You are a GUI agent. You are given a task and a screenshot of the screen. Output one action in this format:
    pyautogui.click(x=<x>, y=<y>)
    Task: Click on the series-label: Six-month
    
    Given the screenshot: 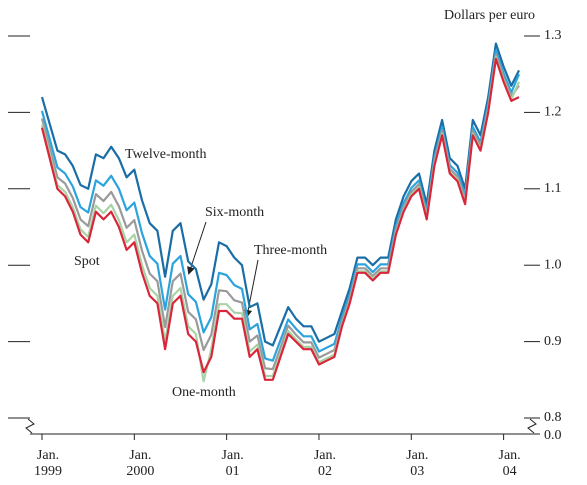 What is the action you would take?
    pyautogui.click(x=234, y=212)
    